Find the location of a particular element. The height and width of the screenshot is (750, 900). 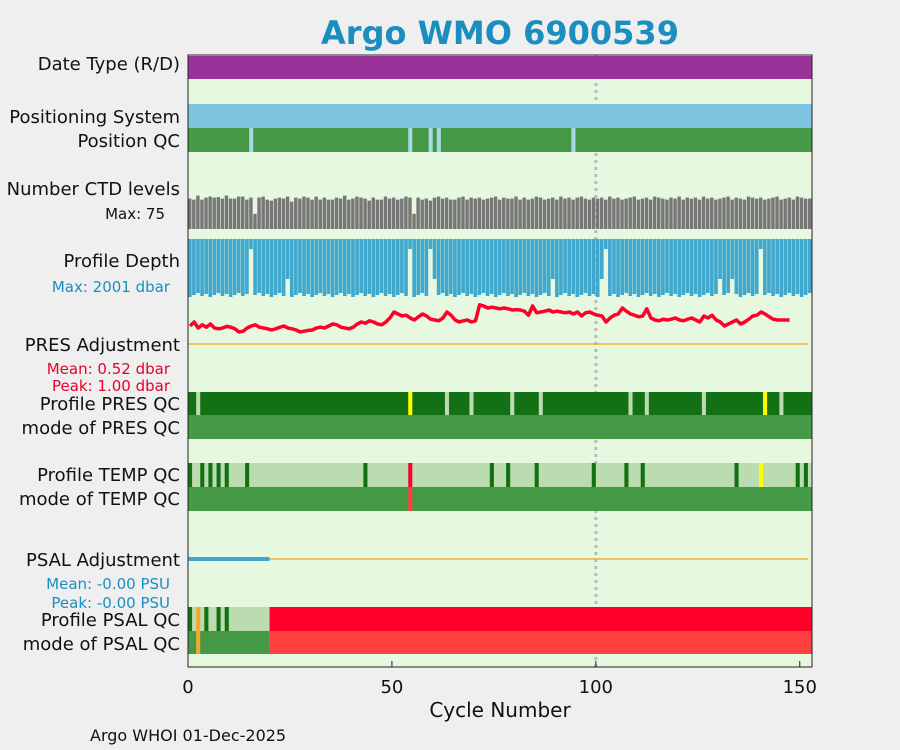

profile-pres-qc-bar is located at coordinates (500, 403).